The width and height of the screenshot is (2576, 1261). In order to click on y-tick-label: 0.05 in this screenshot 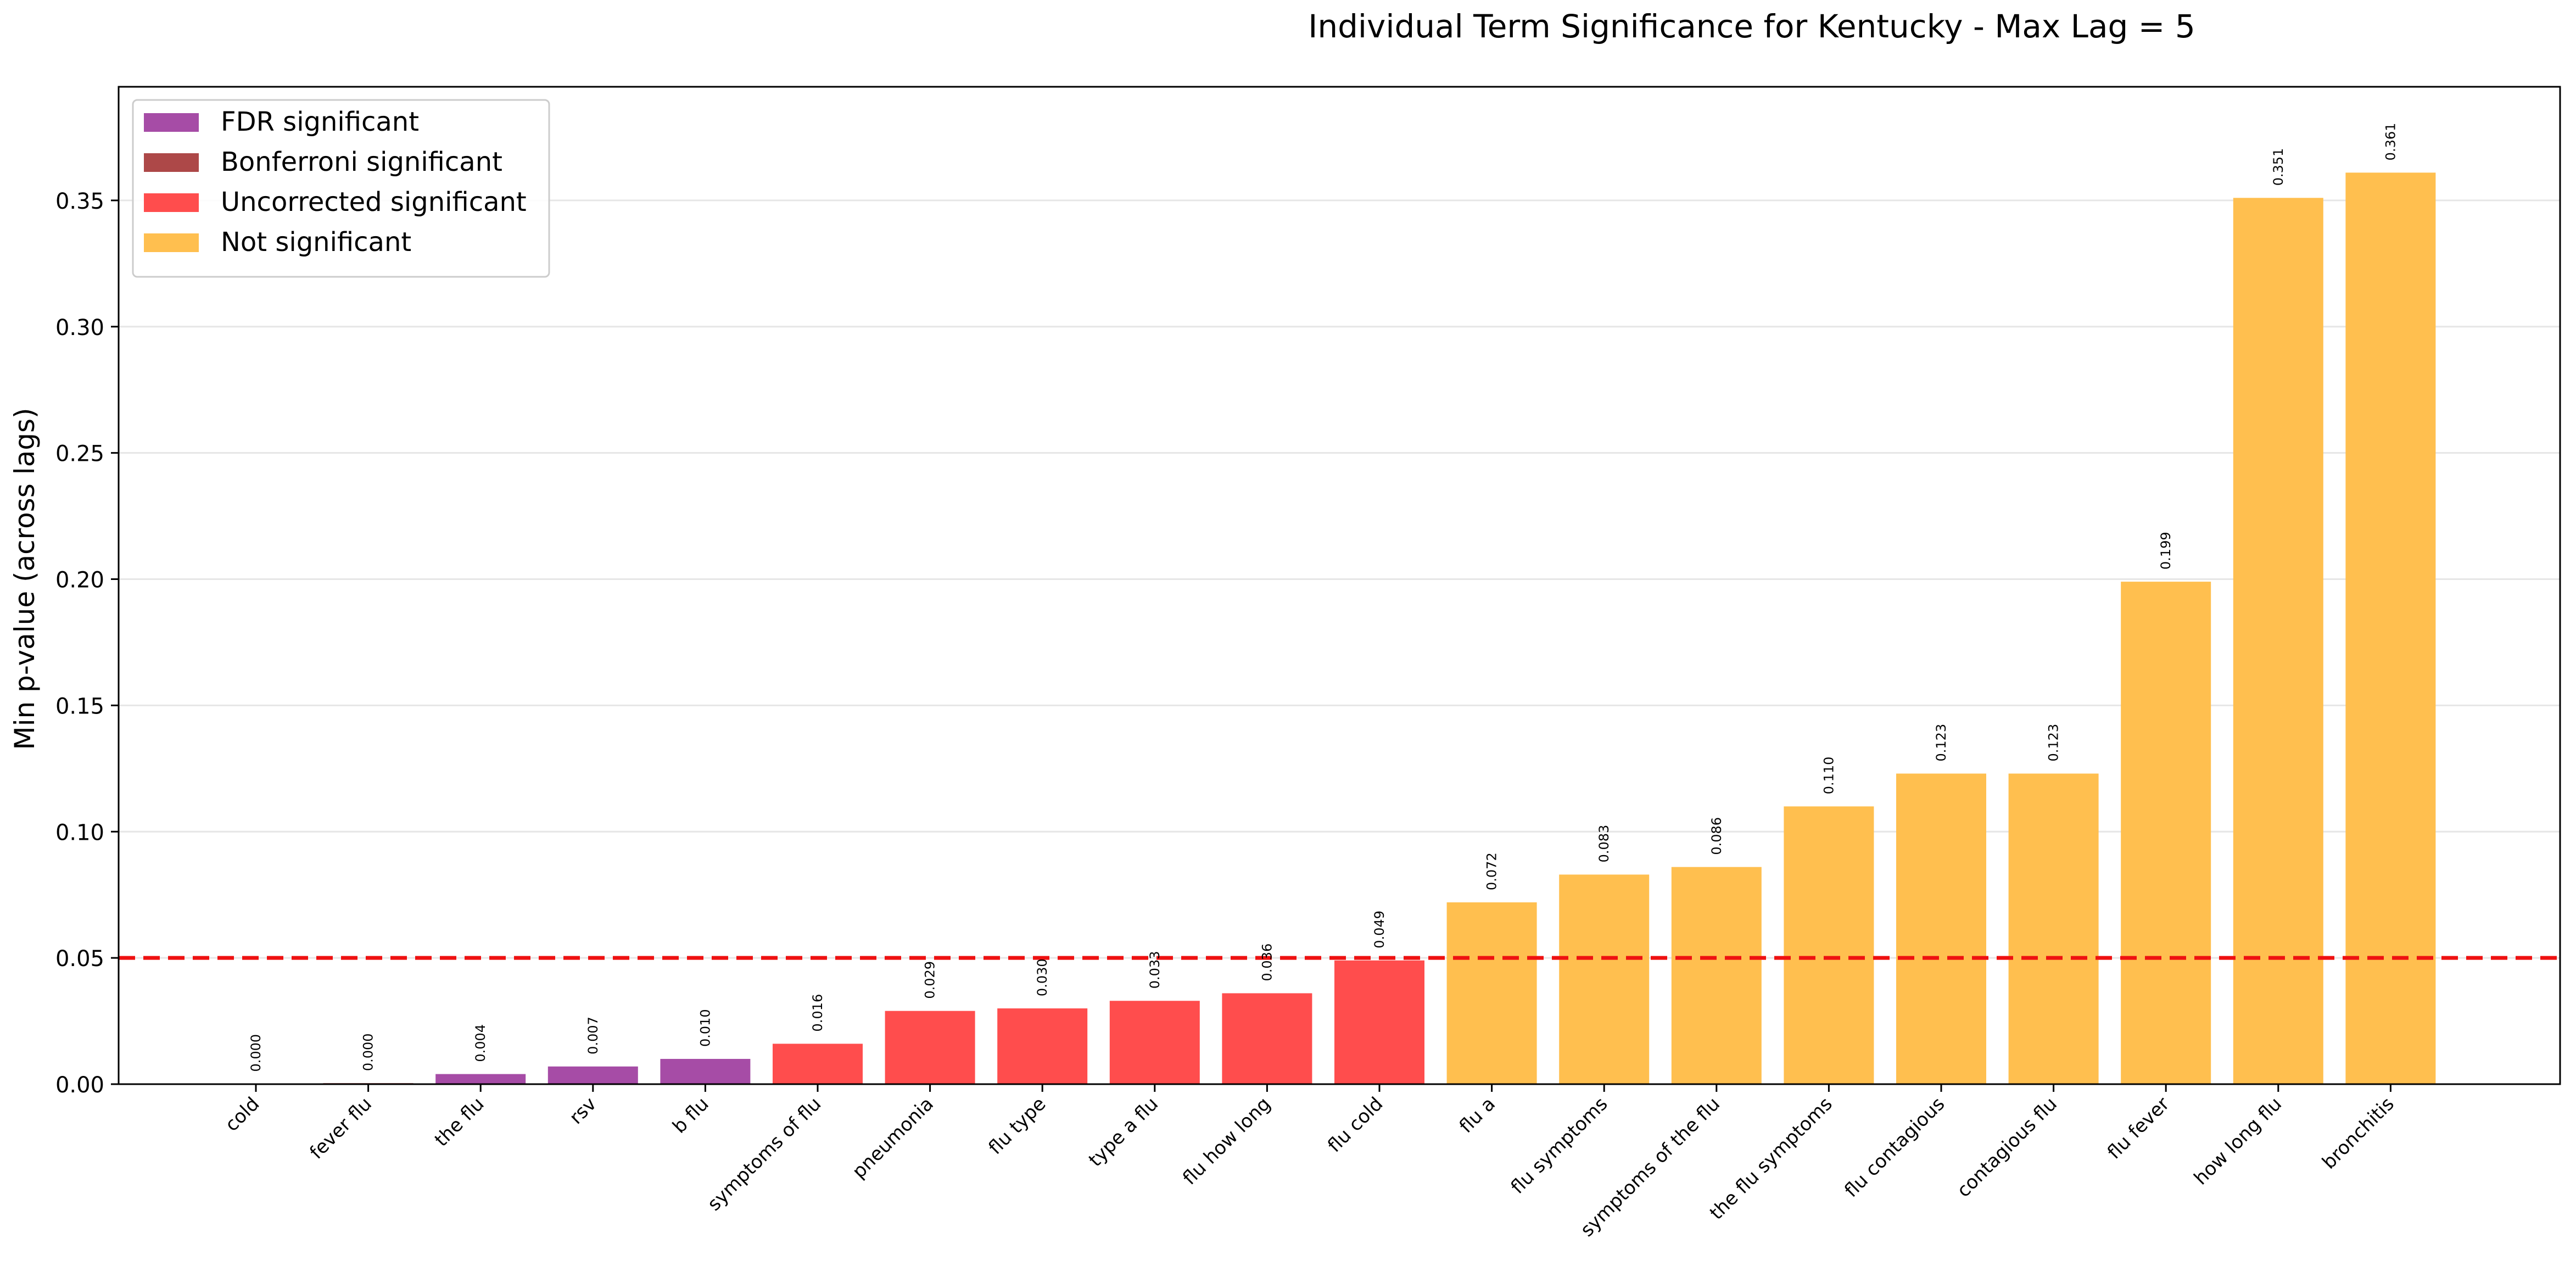, I will do `click(80, 959)`.